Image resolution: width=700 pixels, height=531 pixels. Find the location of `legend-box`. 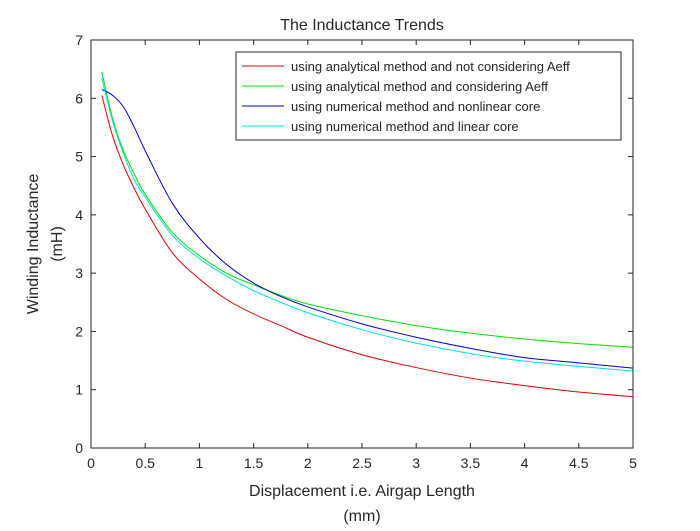

legend-box is located at coordinates (428, 96).